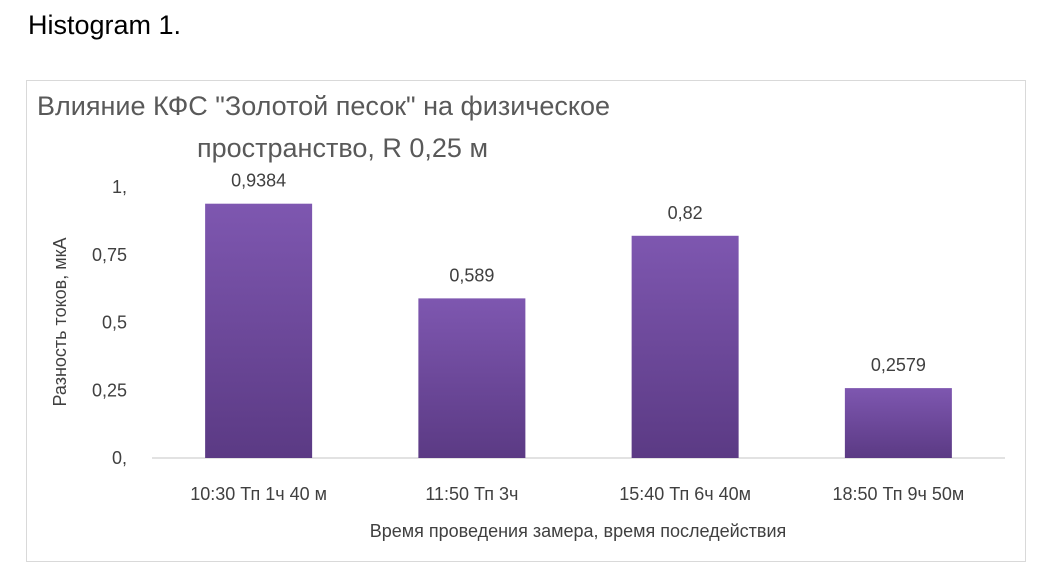  Describe the element at coordinates (109, 255) in the screenshot. I see `y-tick-label: 0,75` at that location.